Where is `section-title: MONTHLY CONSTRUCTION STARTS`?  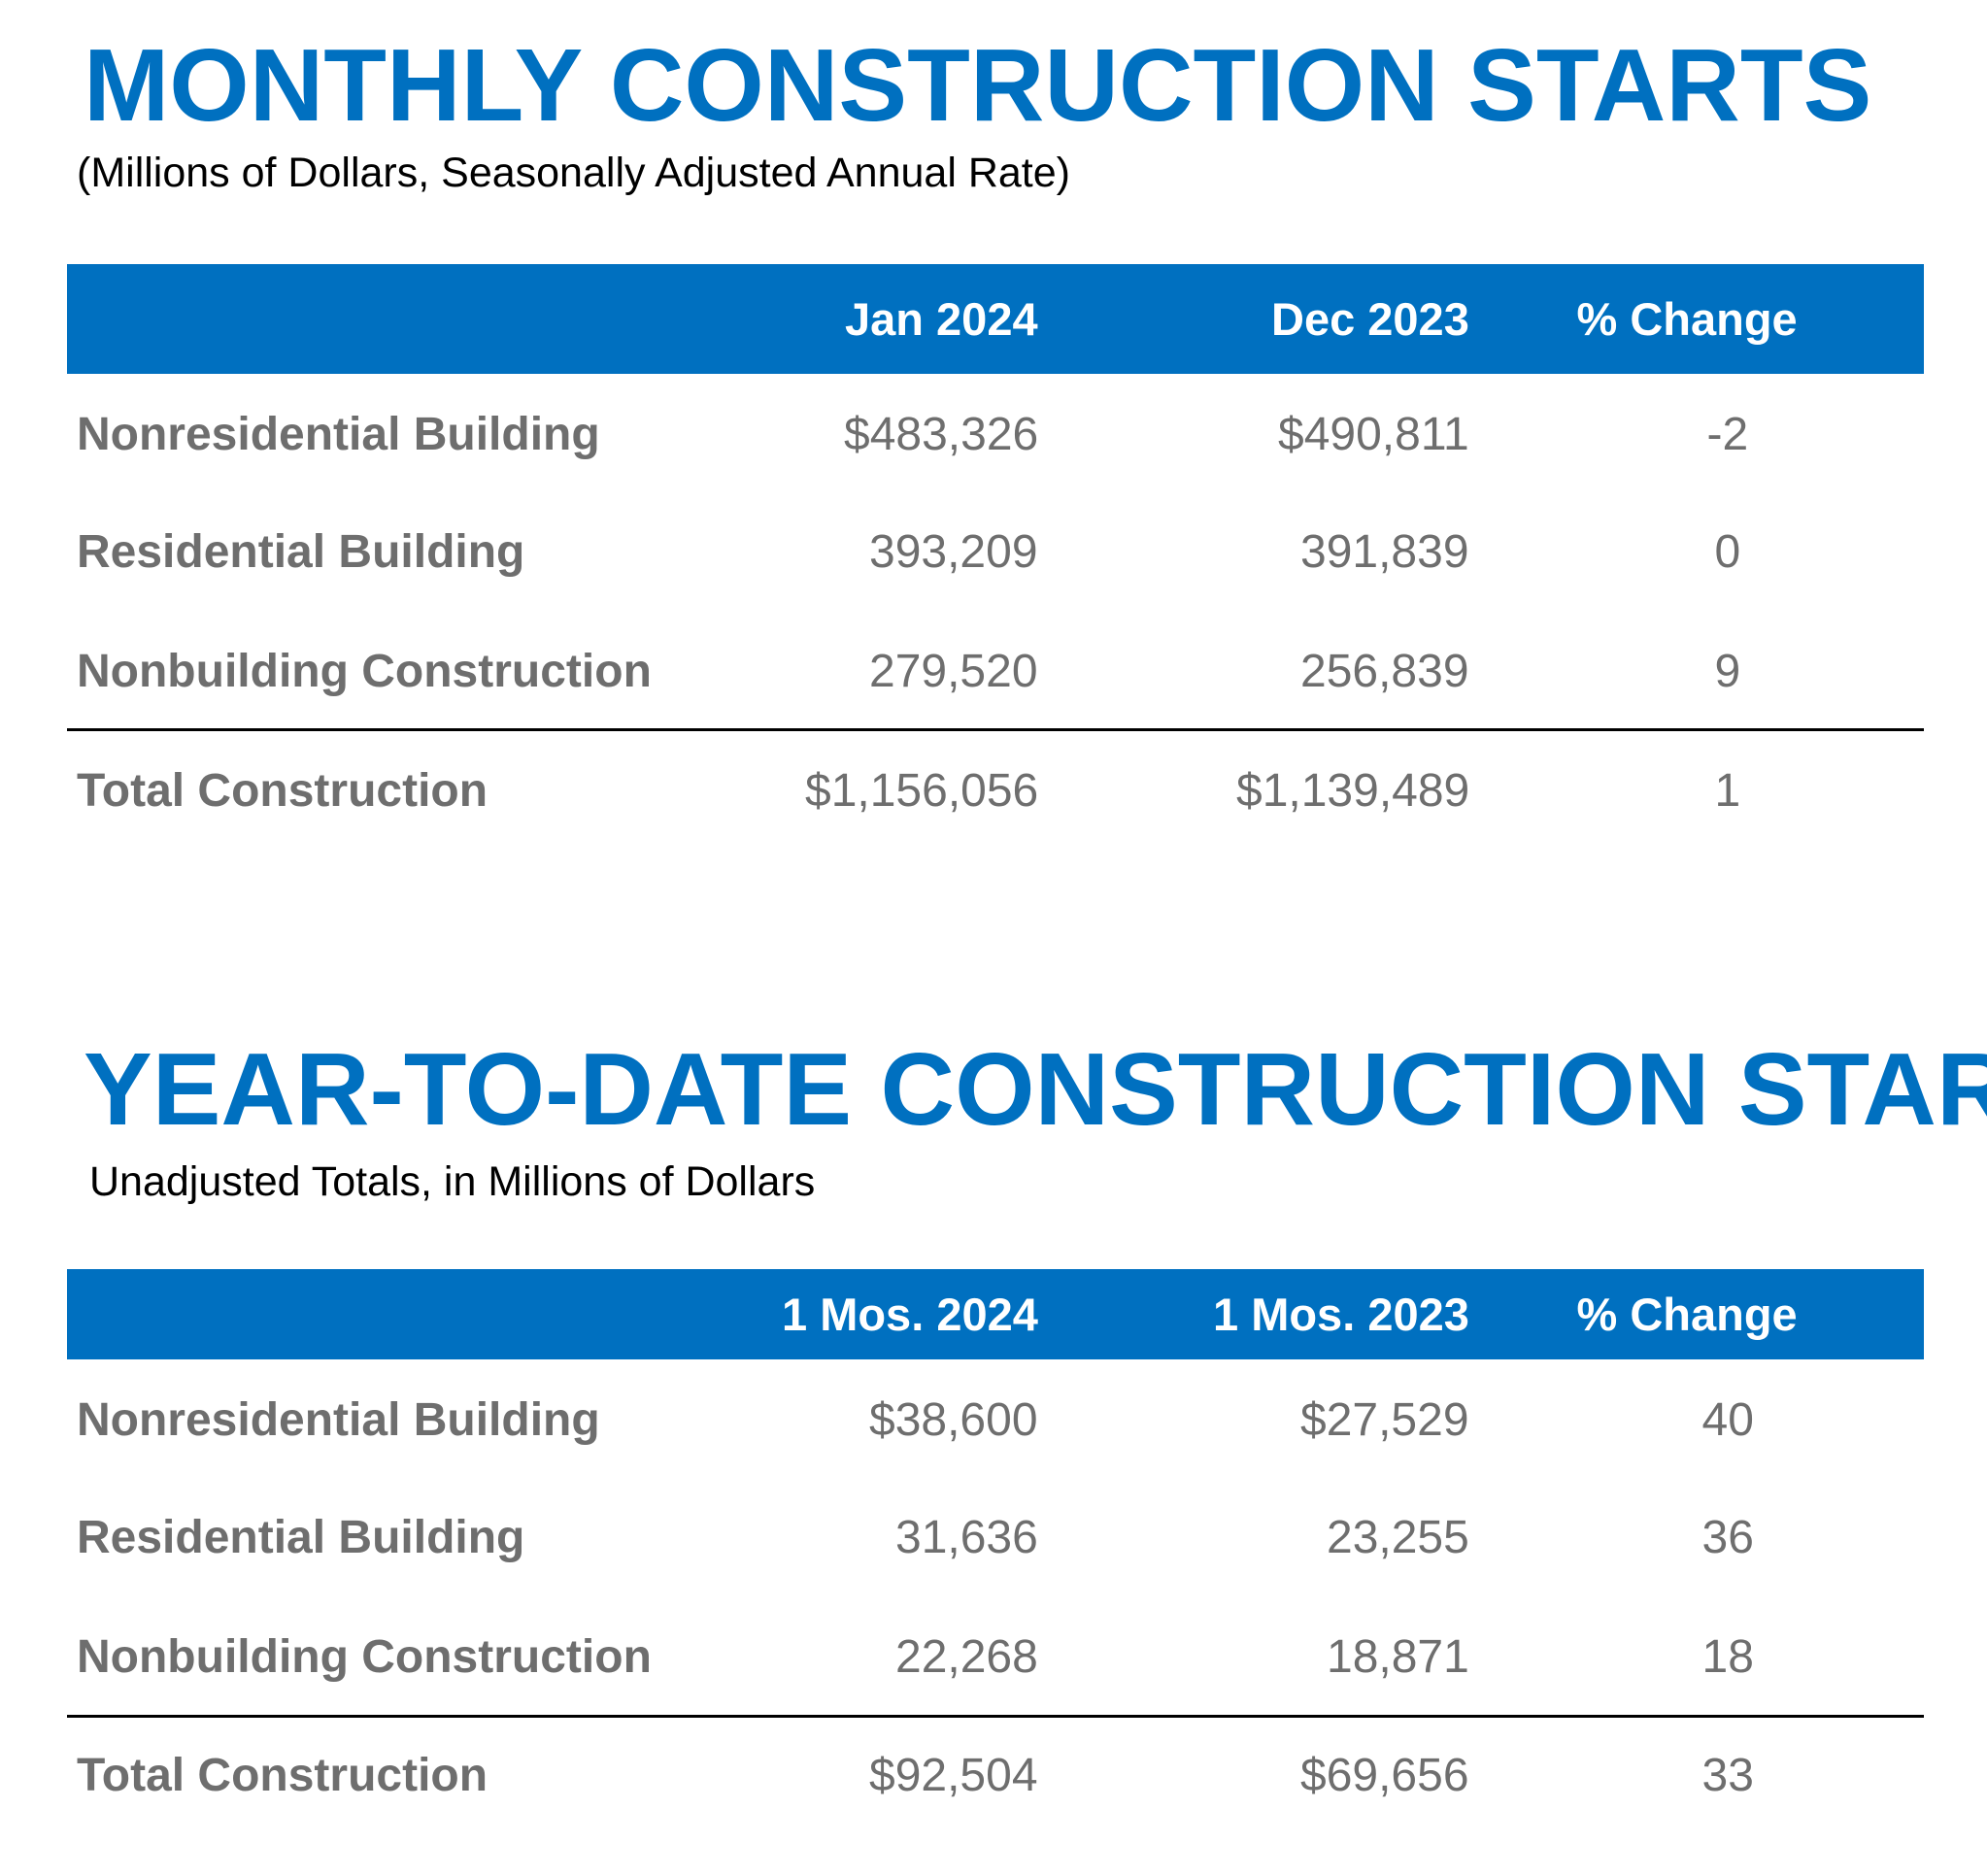
section-title: MONTHLY CONSTRUCTION STARTS is located at coordinates (978, 86).